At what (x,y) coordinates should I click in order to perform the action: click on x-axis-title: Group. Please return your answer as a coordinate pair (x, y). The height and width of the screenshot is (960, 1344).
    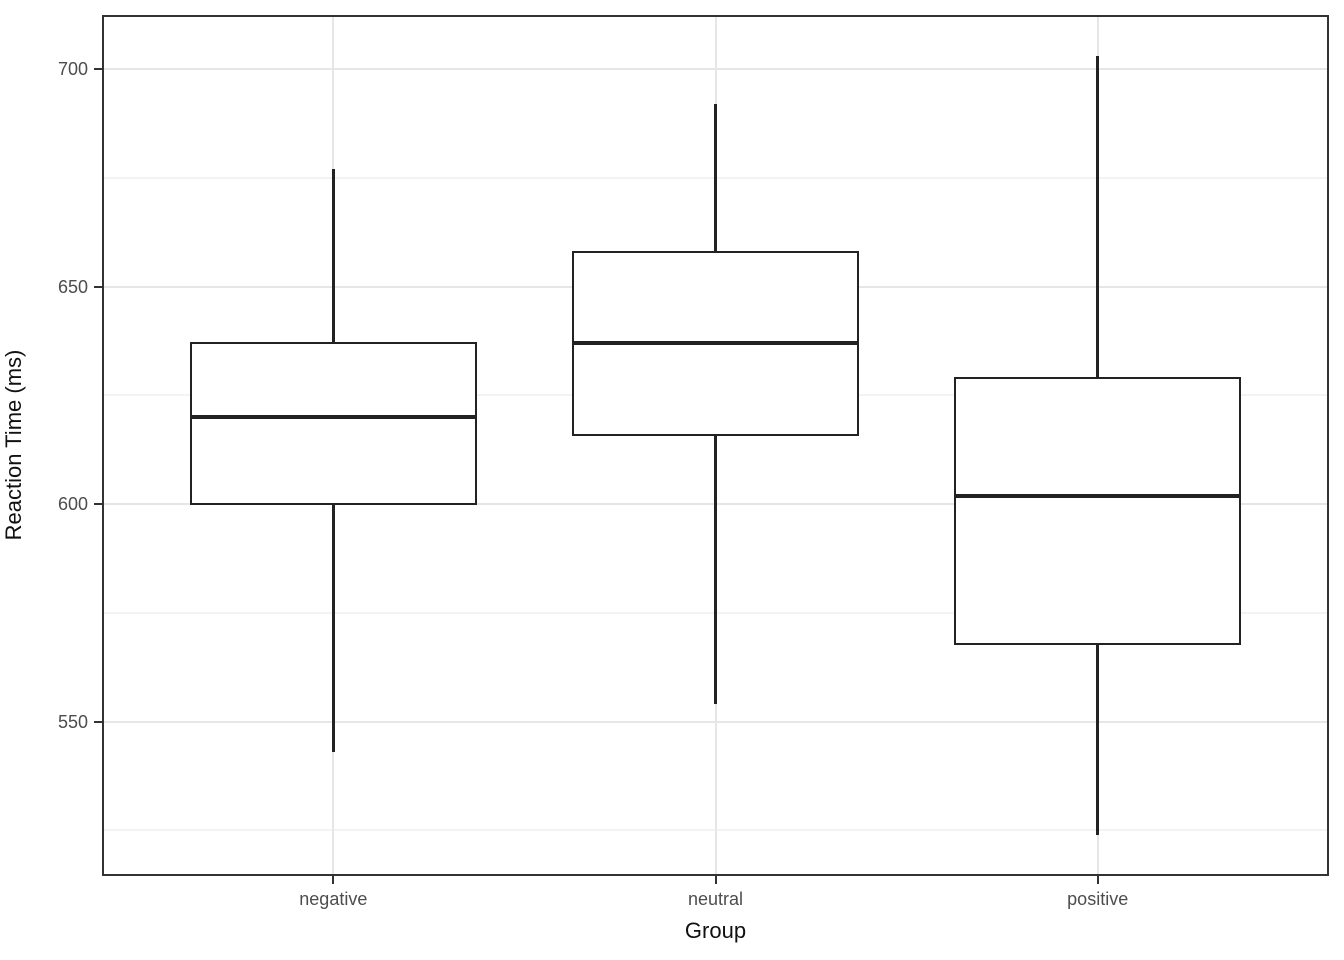
    Looking at the image, I should click on (715, 930).